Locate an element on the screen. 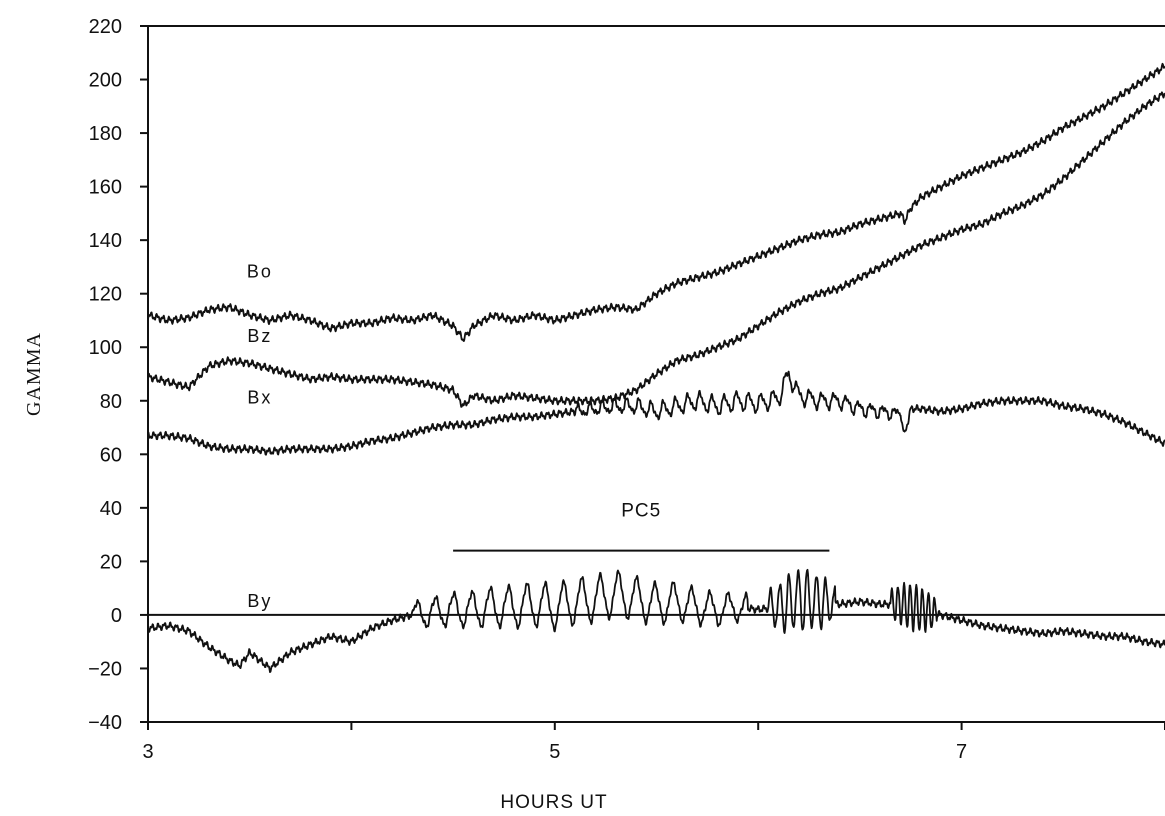 This screenshot has width=1165, height=816. series-label-bo: Bo is located at coordinates (260, 272).